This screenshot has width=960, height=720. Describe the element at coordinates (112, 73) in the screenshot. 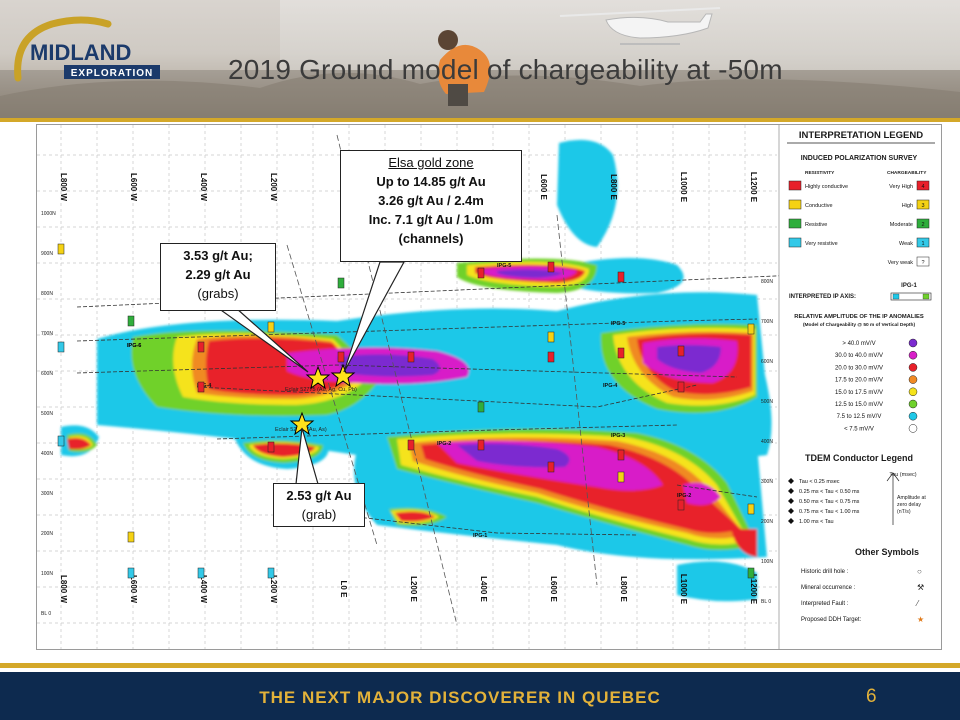

I see `svg-text: EXPLORATION` at that location.